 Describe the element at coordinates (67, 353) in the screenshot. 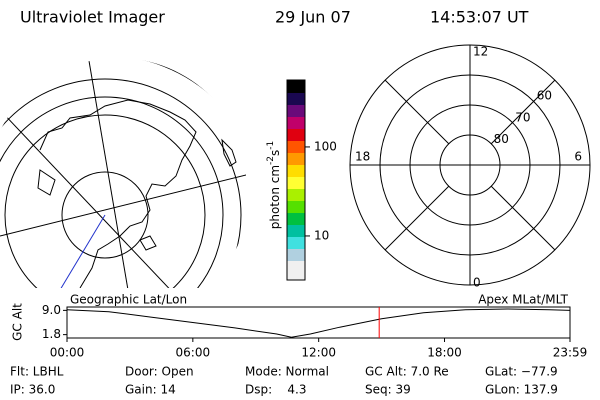

I see `x-tick-label: 00:00` at that location.